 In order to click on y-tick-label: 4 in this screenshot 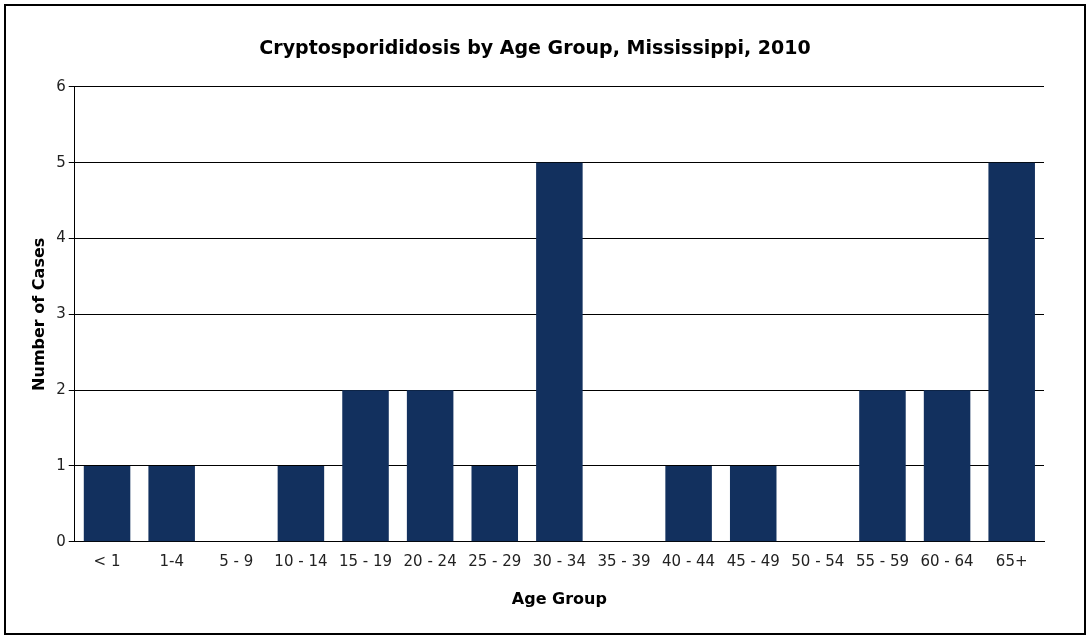, I will do `click(61, 237)`.